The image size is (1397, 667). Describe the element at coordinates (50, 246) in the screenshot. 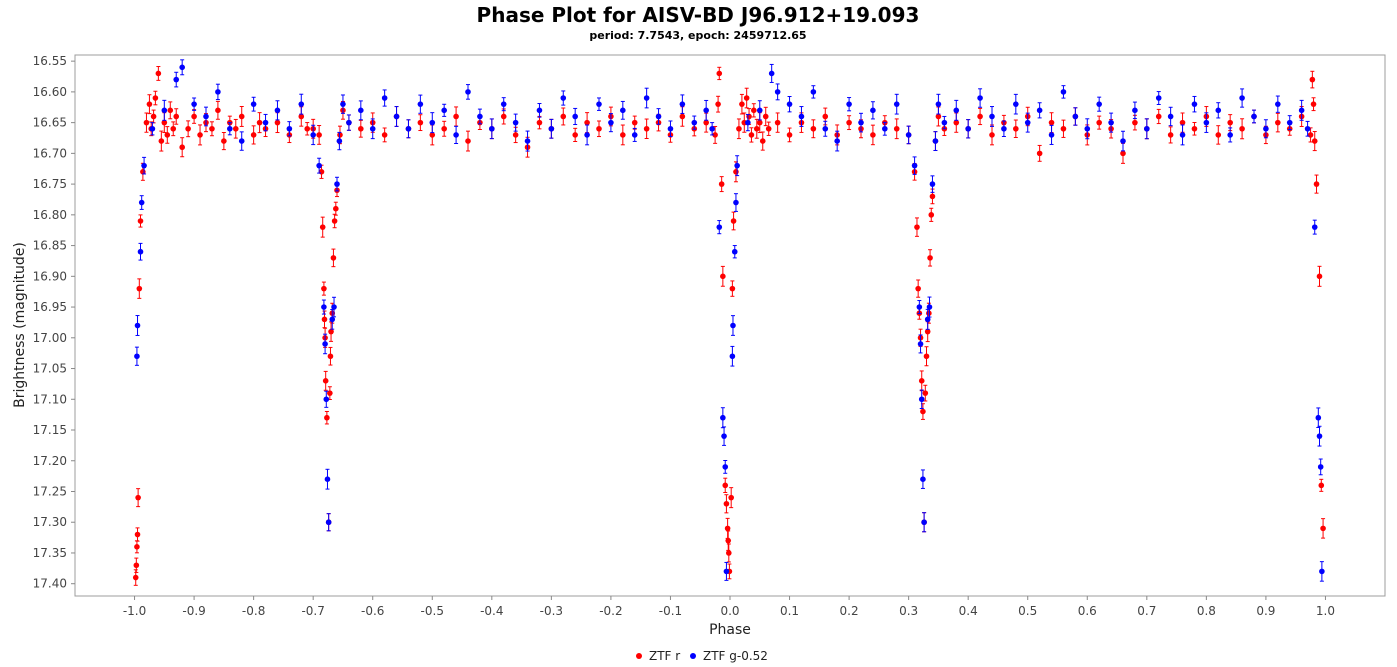

I see `y-tick-label: 16.85` at that location.